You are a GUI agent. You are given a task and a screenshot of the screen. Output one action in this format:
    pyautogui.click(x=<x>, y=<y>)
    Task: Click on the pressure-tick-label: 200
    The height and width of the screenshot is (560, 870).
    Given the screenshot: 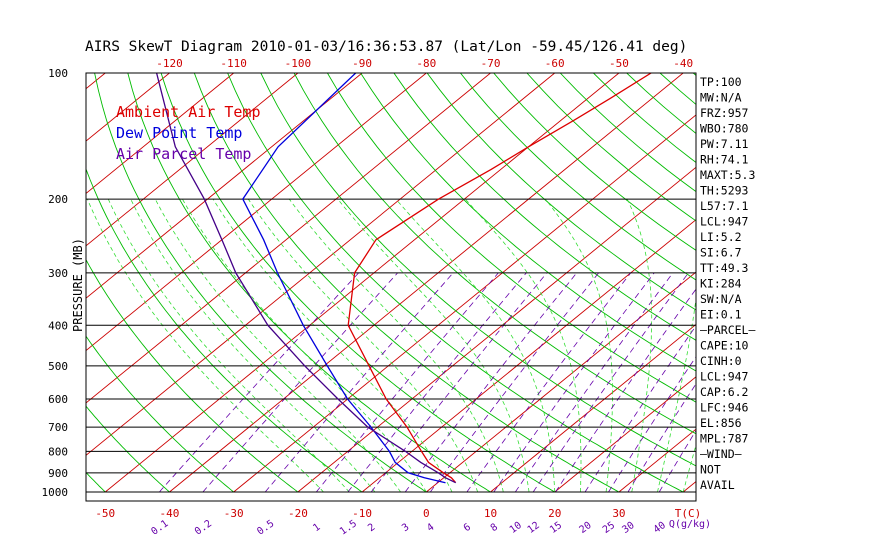 What is the action you would take?
    pyautogui.click(x=58, y=199)
    